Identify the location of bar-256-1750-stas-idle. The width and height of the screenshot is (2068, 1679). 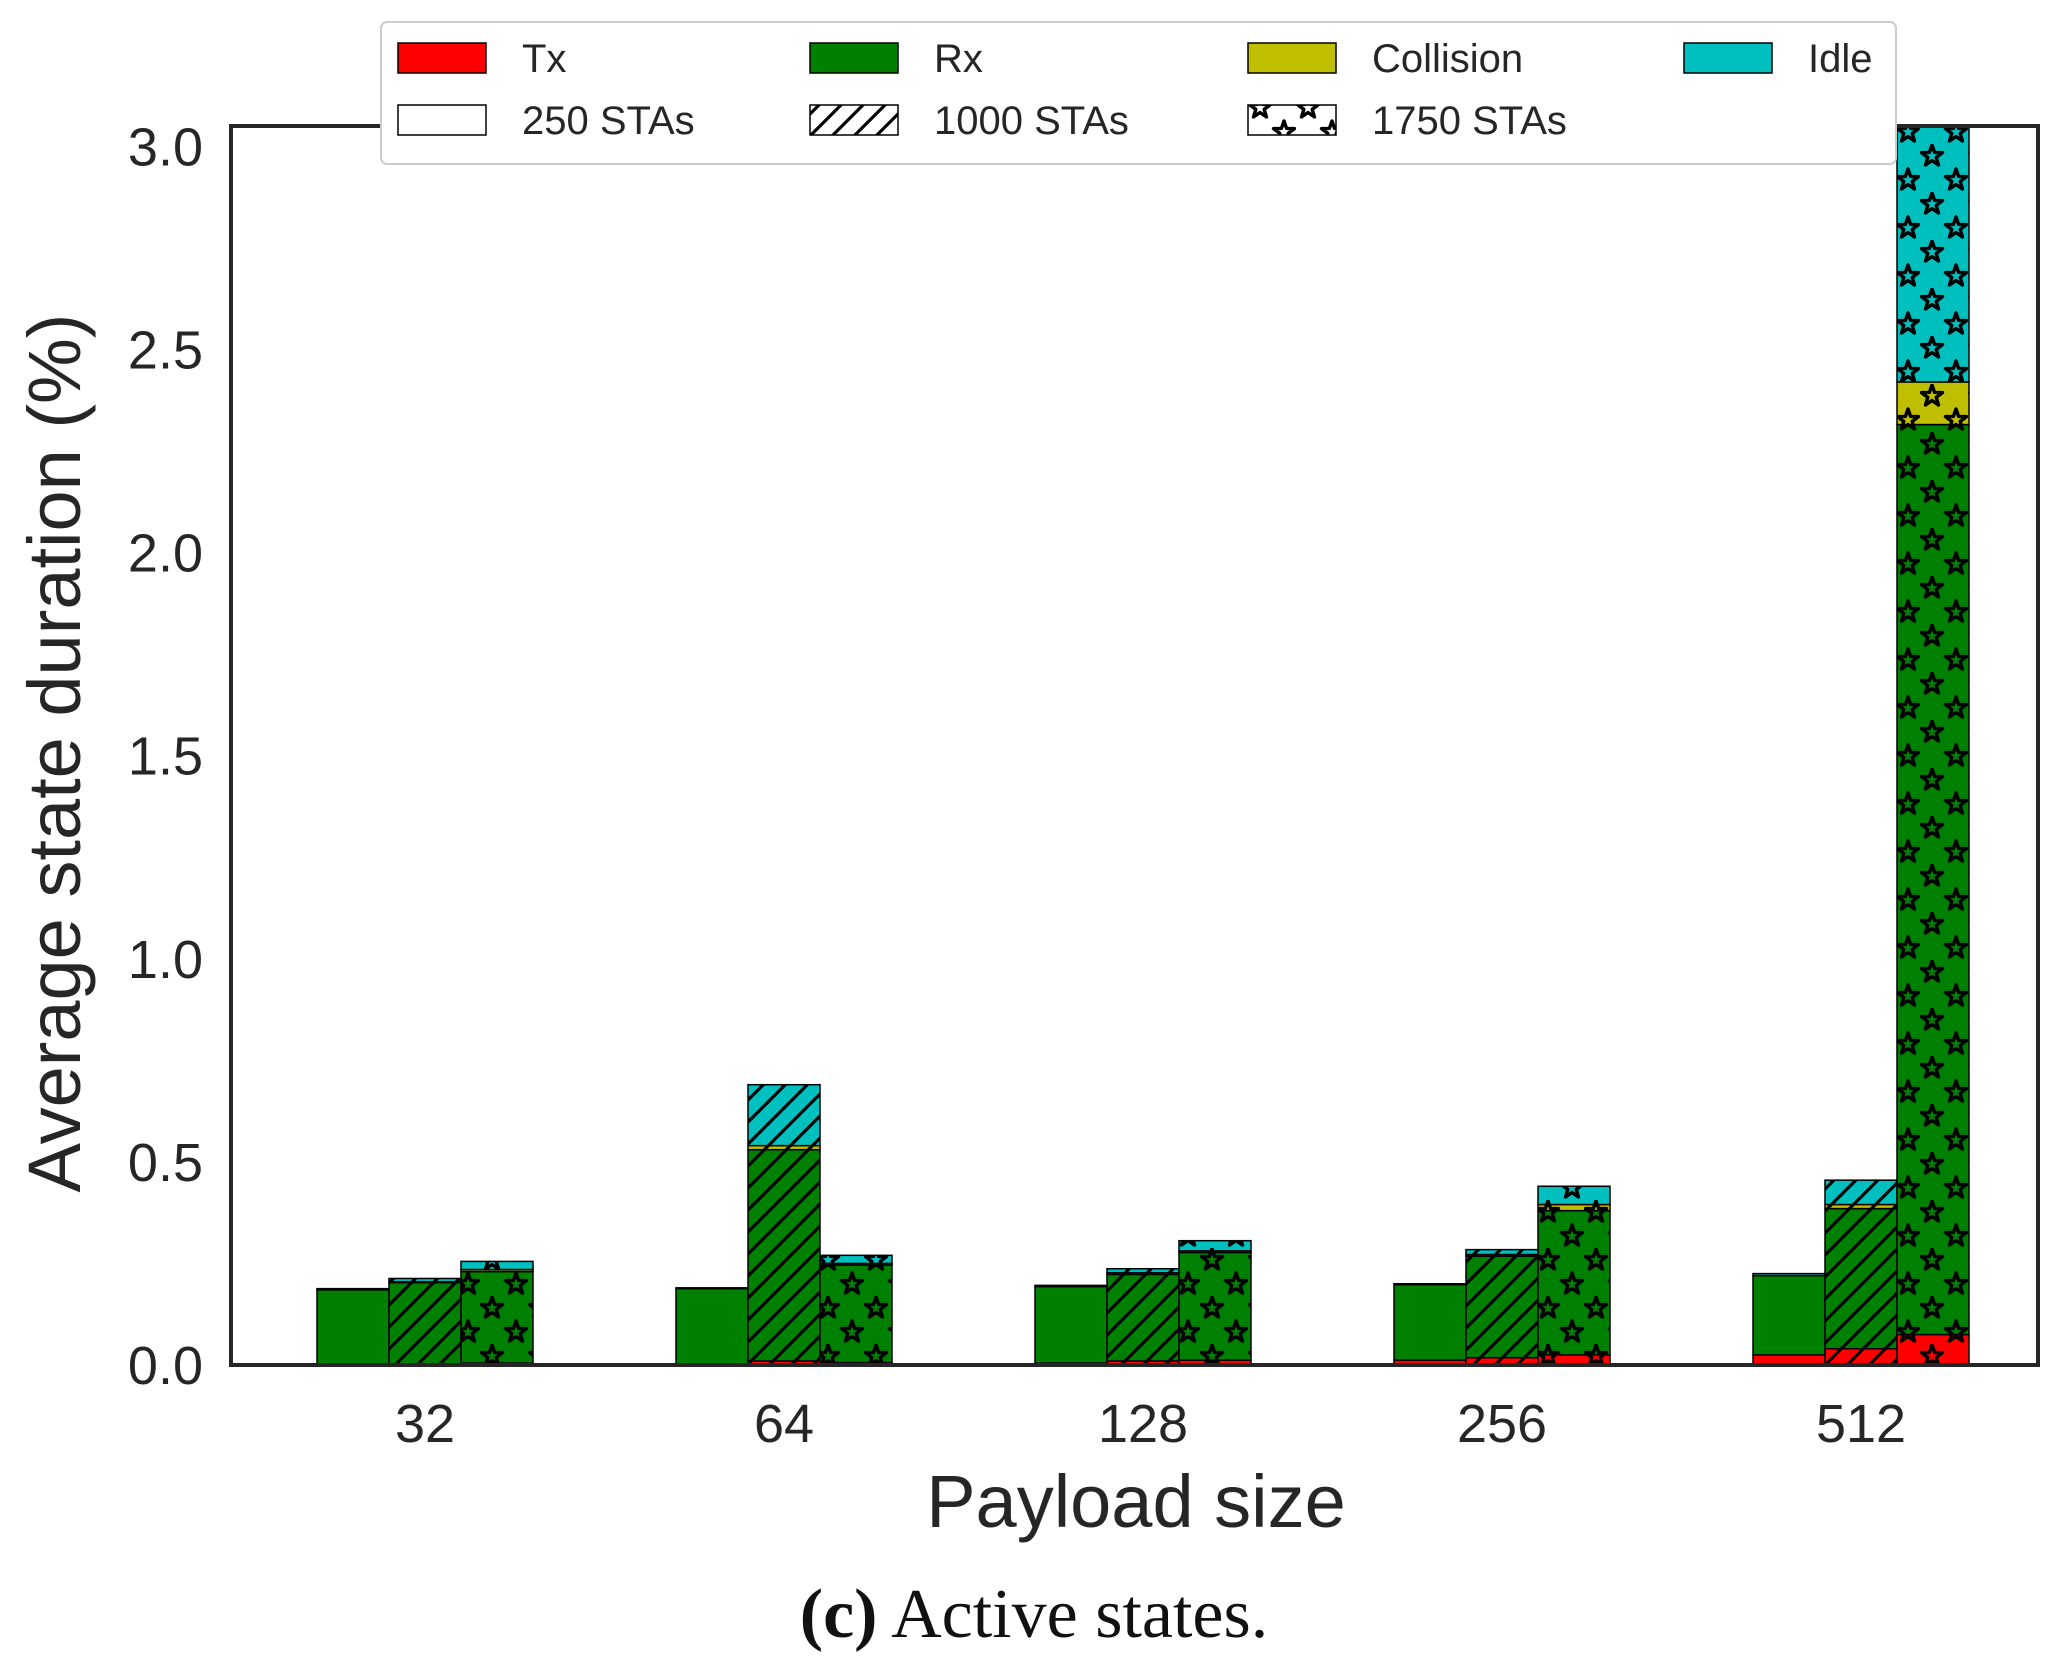
(1574, 1195).